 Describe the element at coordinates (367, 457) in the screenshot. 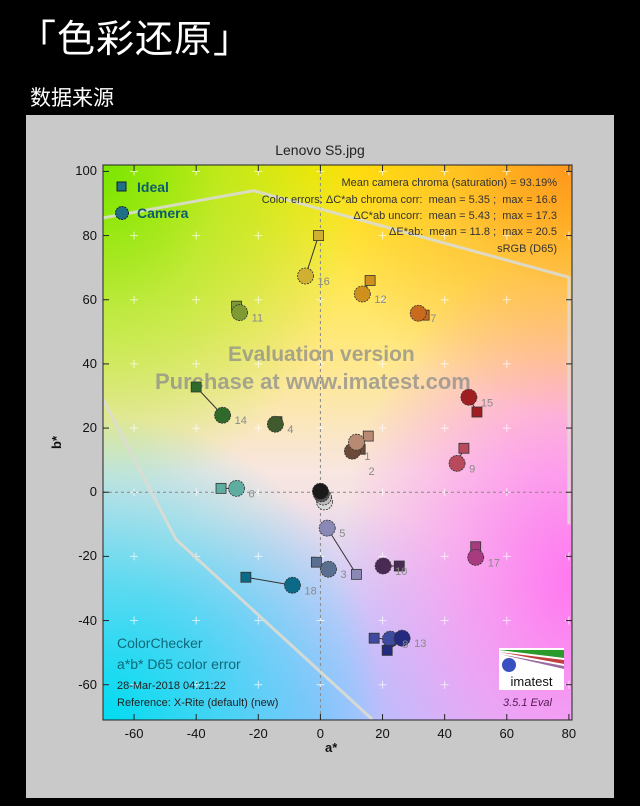

I see `patch-label: 1` at that location.